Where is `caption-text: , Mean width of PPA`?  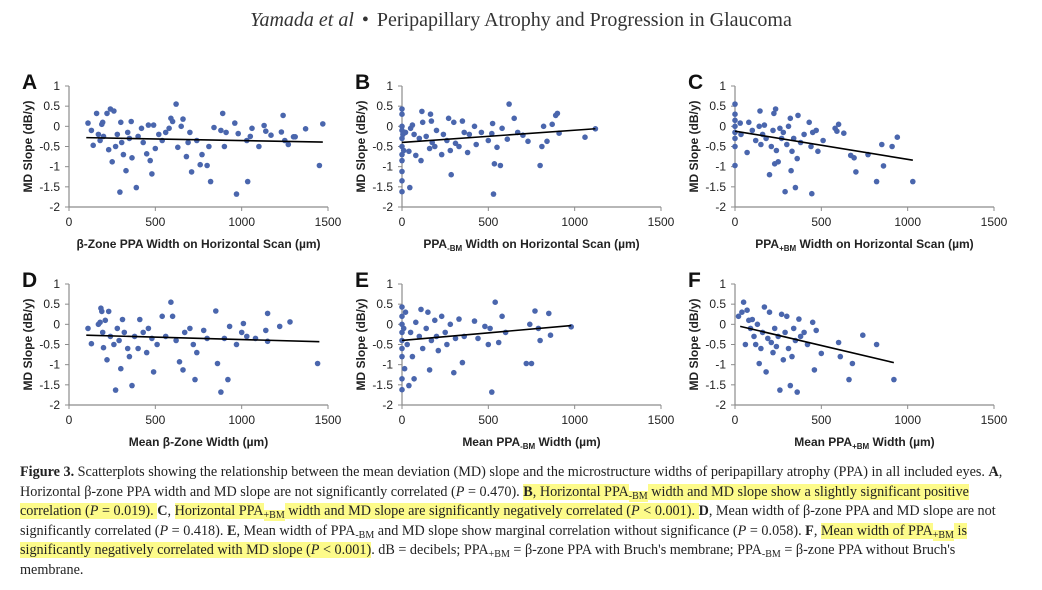
caption-text: , Mean width of PPA is located at coordinates (296, 530).